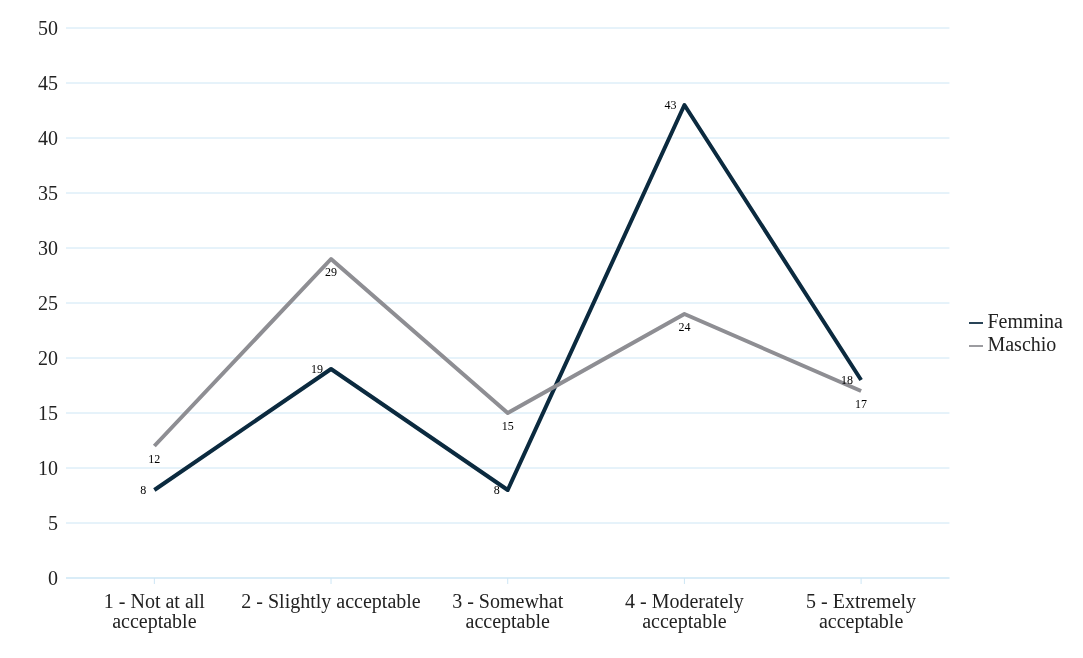 The width and height of the screenshot is (1083, 658). Describe the element at coordinates (154, 458) in the screenshot. I see `data-label: 12` at that location.